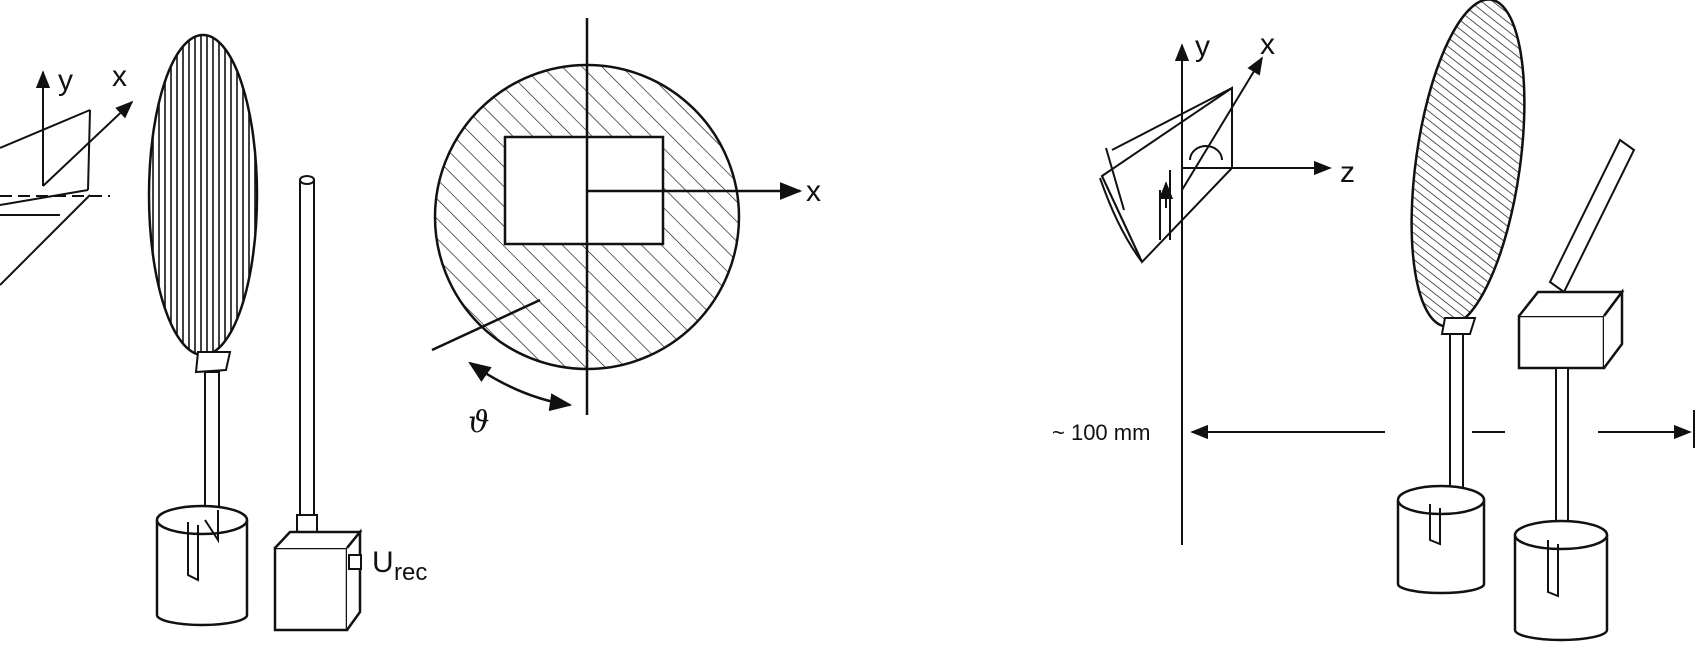 The height and width of the screenshot is (669, 1708). What do you see at coordinates (1442, 429) in the screenshot?
I see `distance-dimension` at bounding box center [1442, 429].